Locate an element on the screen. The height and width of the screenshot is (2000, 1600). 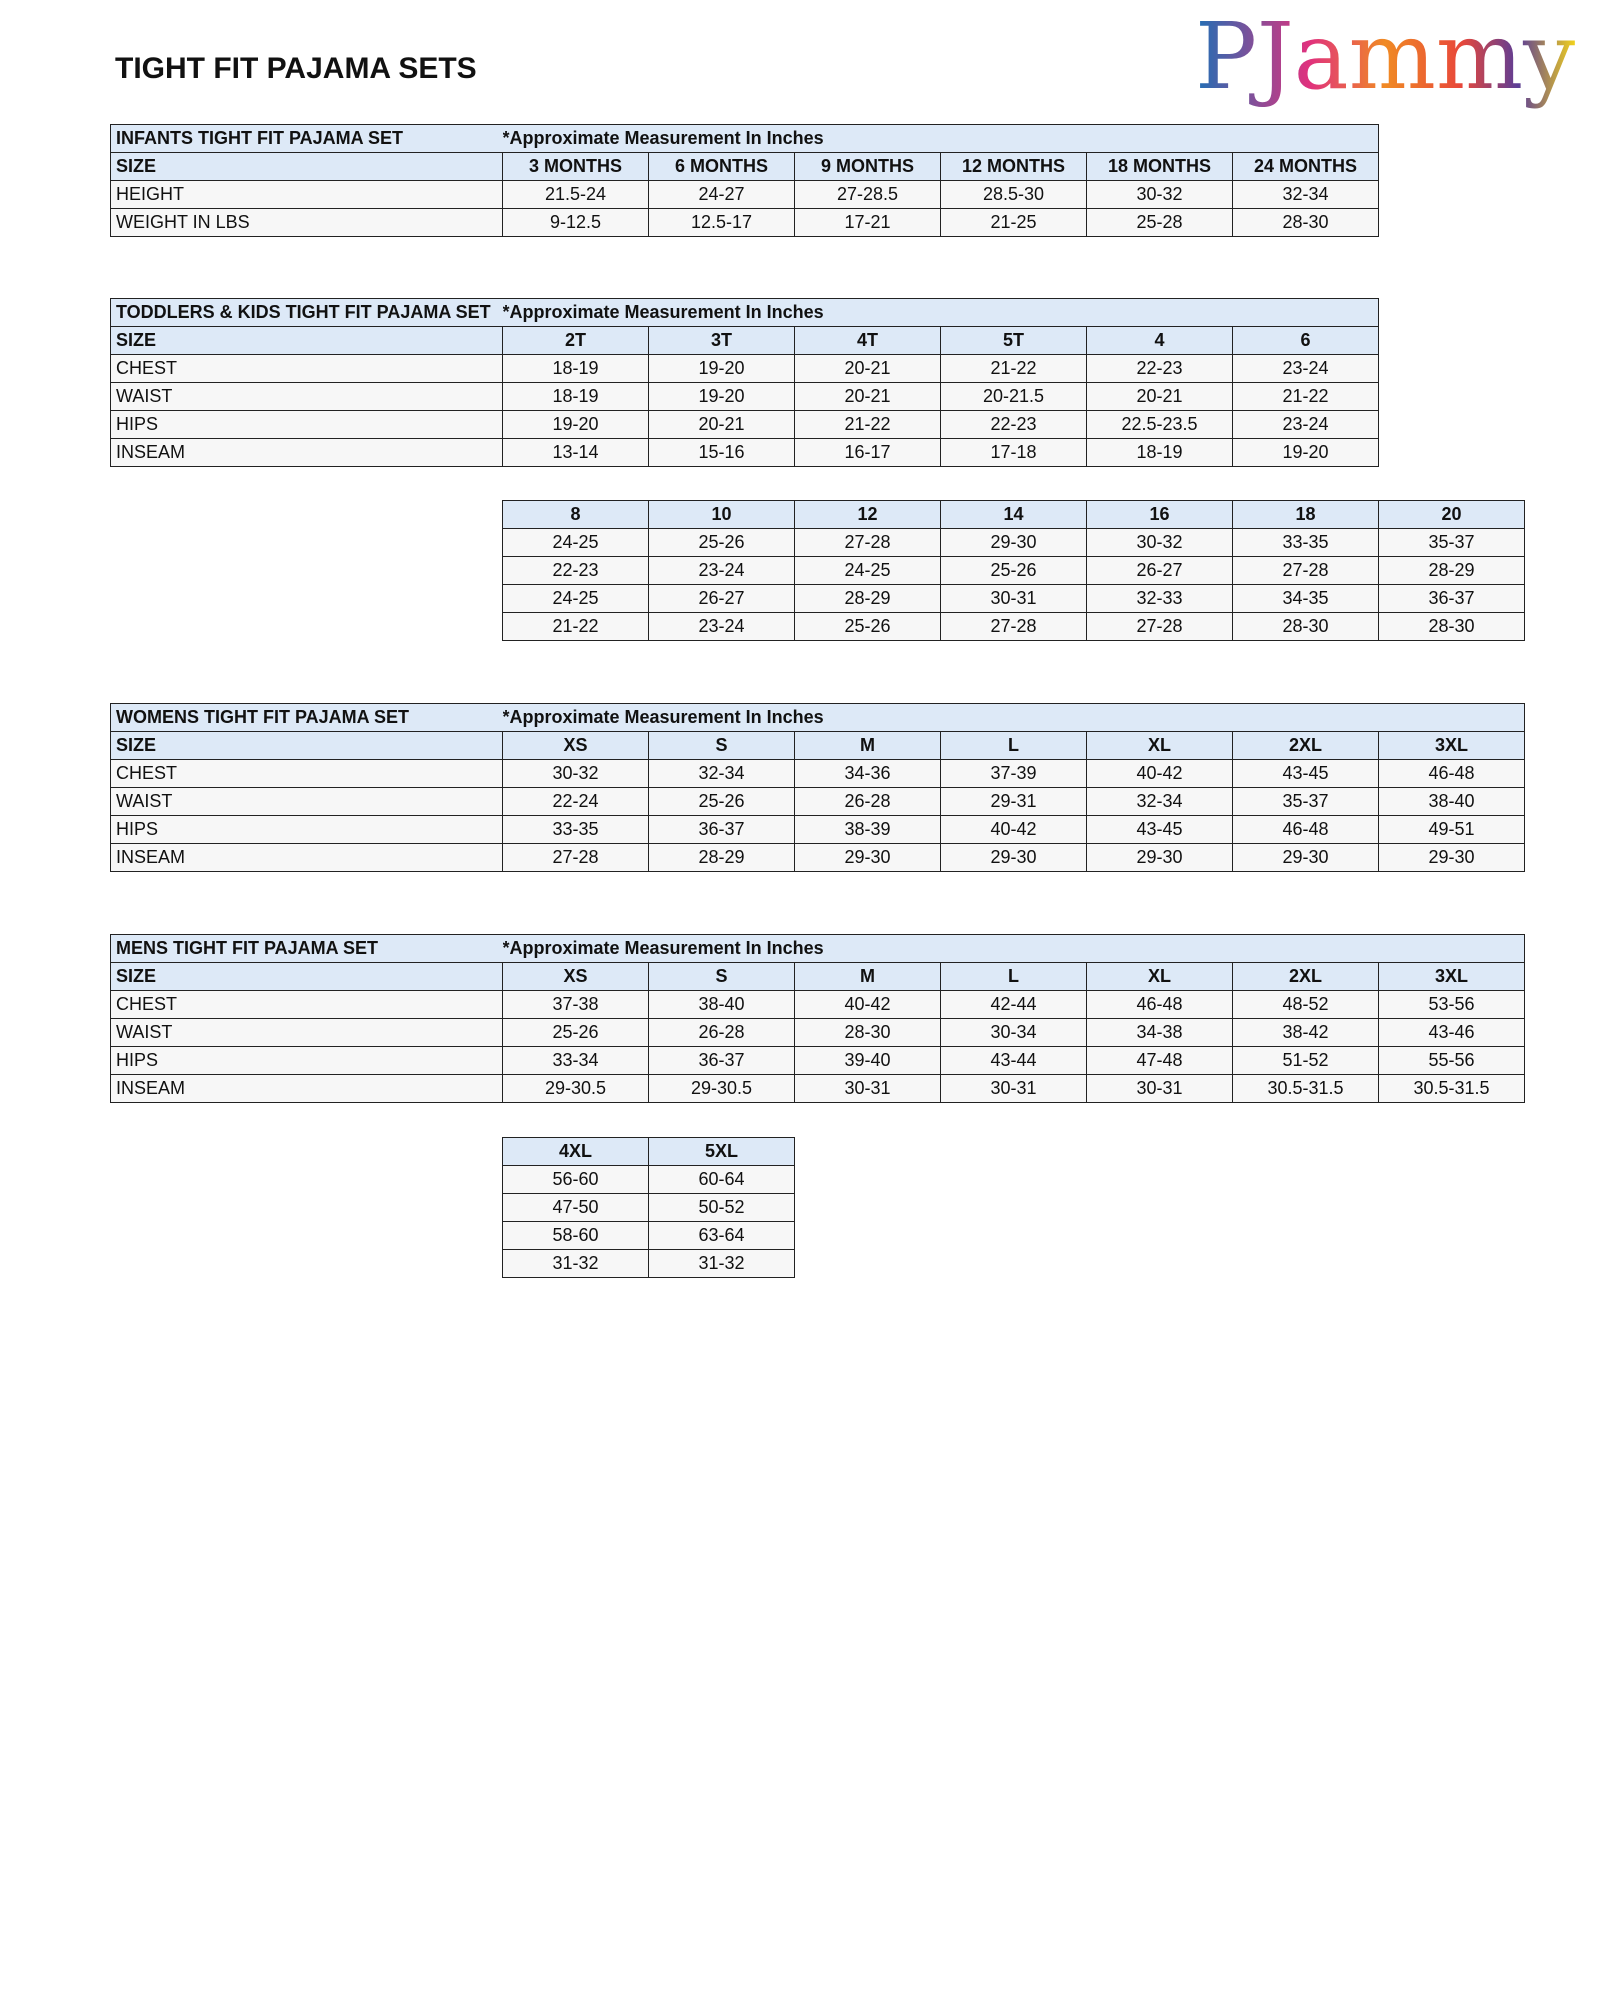
data-row: HIPS 33-34 36-37 39-40 43-44 47-48 51-52 55-56 is located at coordinates (817, 1060).